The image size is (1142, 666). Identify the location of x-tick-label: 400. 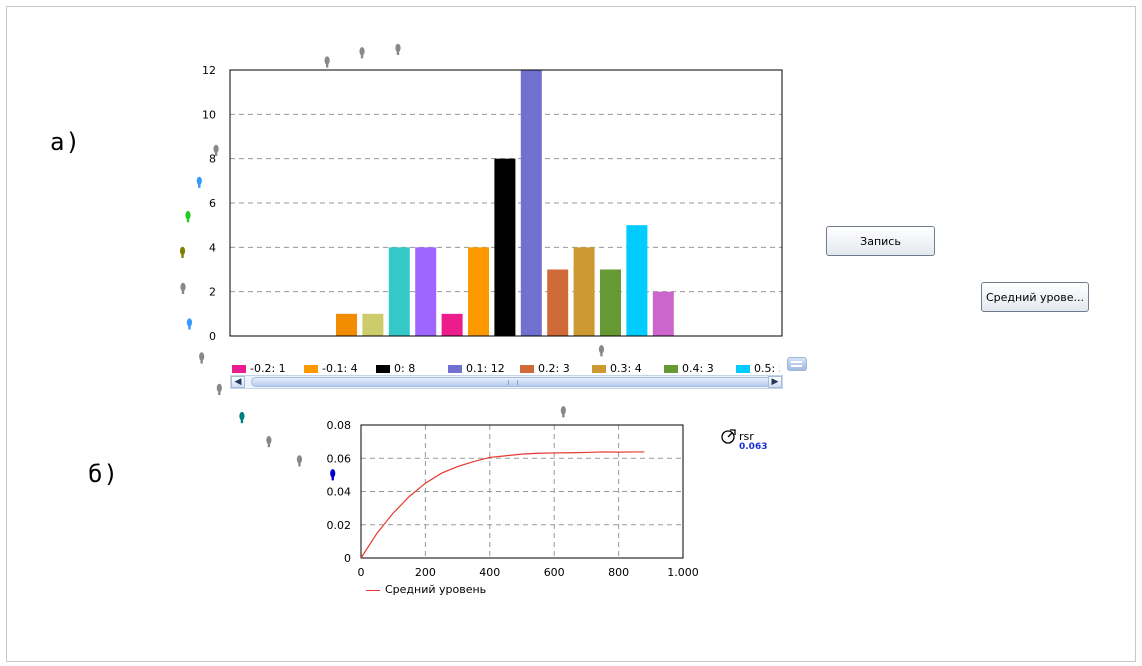
(489, 572).